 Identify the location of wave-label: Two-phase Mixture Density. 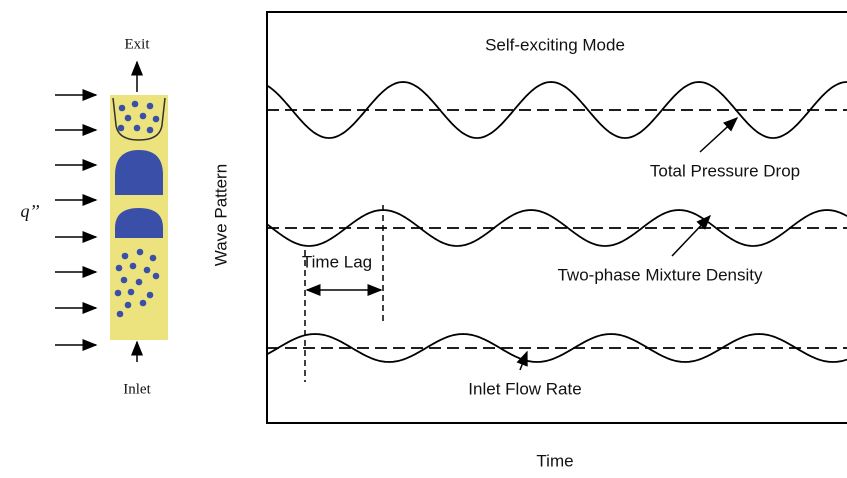
(660, 274).